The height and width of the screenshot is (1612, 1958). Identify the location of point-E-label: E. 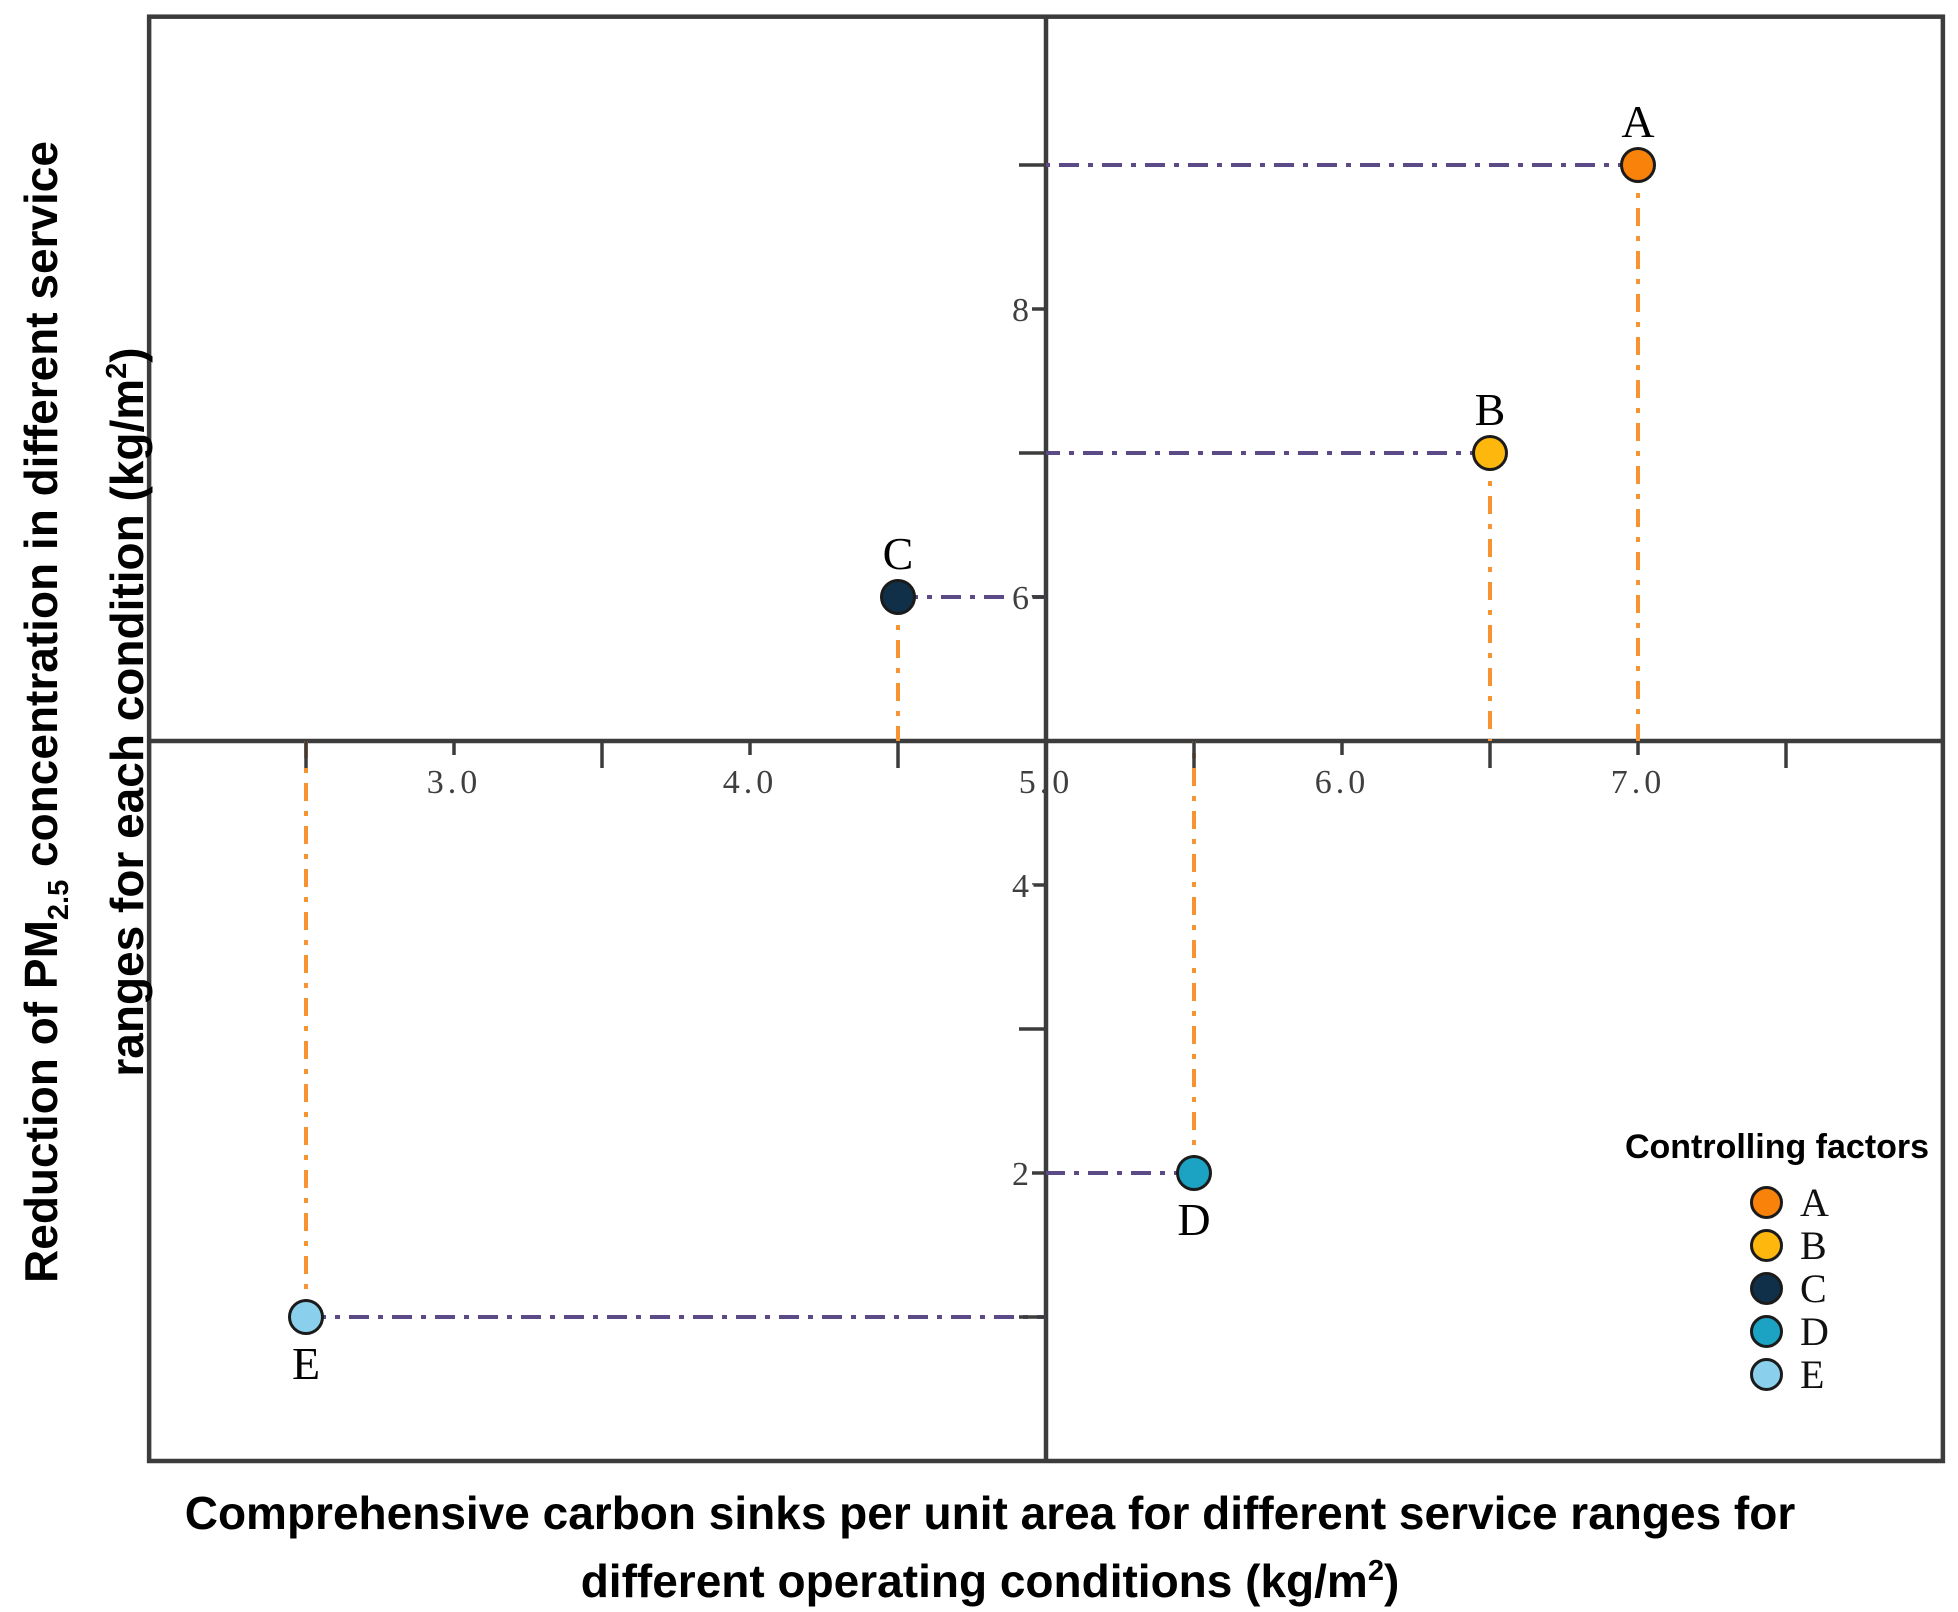
(306, 1363).